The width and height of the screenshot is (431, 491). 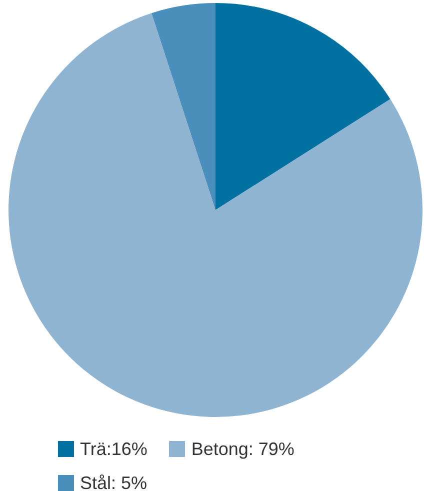 What do you see at coordinates (242, 449) in the screenshot?
I see `legend-label: Betong: 79%` at bounding box center [242, 449].